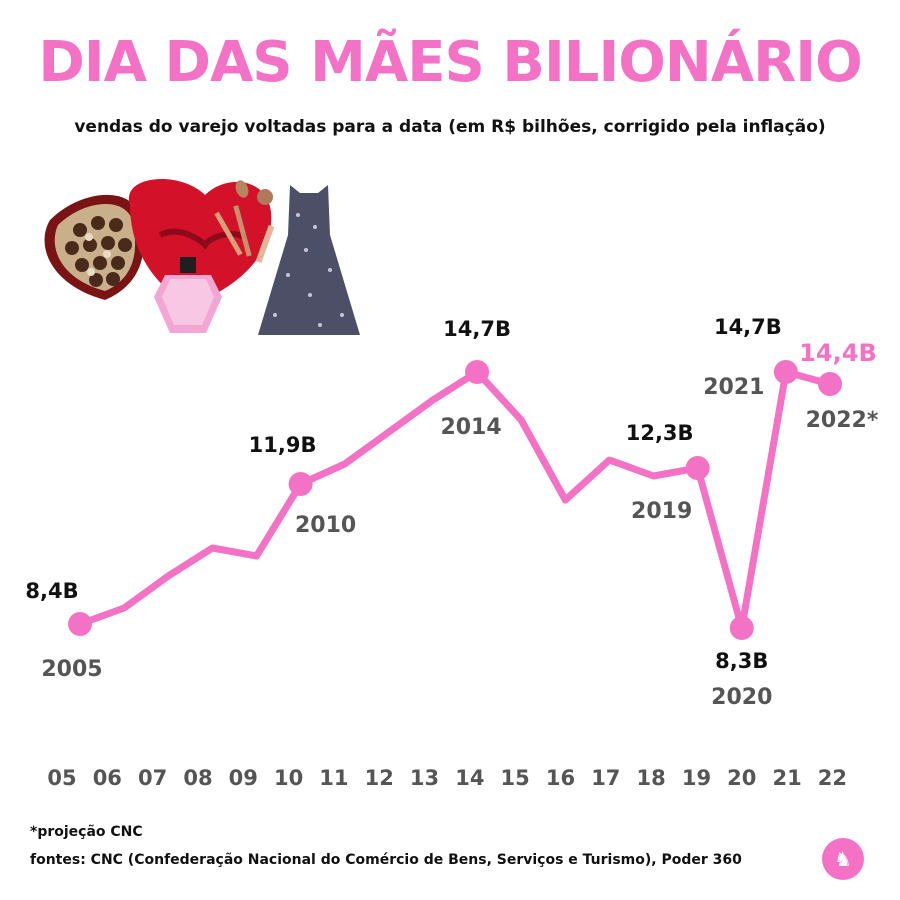 This screenshot has width=900, height=900. Describe the element at coordinates (470, 427) in the screenshot. I see `year-label: 2014` at that location.